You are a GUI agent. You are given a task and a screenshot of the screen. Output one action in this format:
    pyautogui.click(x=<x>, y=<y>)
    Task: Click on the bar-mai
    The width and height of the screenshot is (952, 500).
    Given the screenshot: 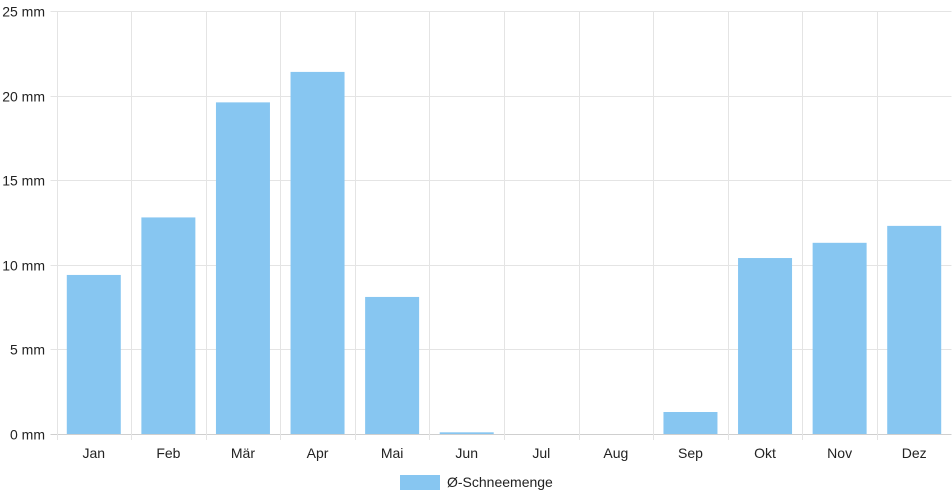 What is the action you would take?
    pyautogui.click(x=392, y=365)
    